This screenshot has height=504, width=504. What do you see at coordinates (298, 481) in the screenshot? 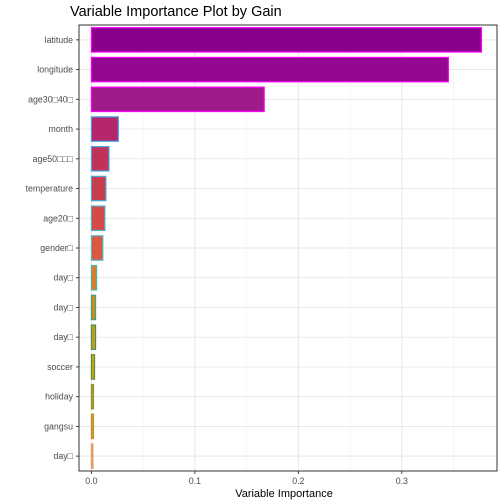
I see `x-tick-label: 0.2` at bounding box center [298, 481].